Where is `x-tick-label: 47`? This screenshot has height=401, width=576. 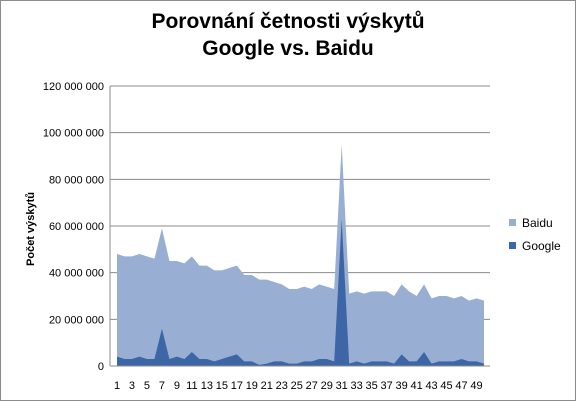
x-tick-label: 47 is located at coordinates (461, 386).